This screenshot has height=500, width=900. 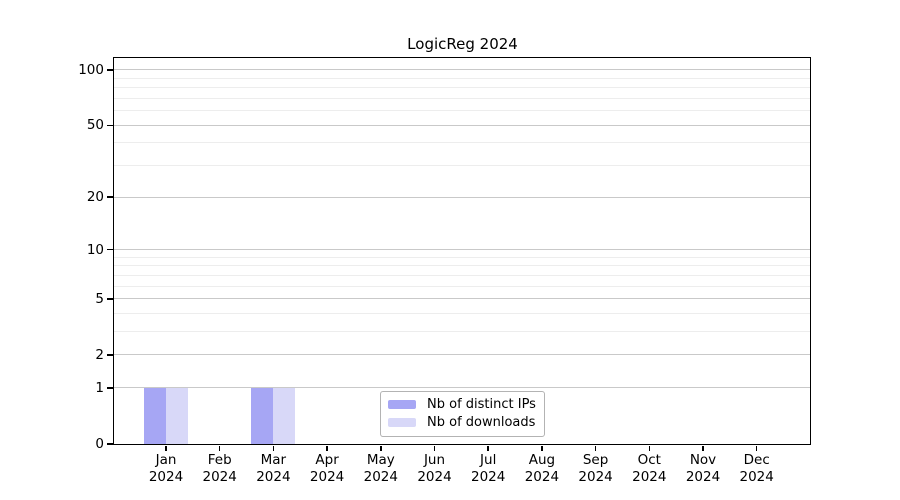 I want to click on chart-title: LogicReg 2024, so click(x=462, y=44).